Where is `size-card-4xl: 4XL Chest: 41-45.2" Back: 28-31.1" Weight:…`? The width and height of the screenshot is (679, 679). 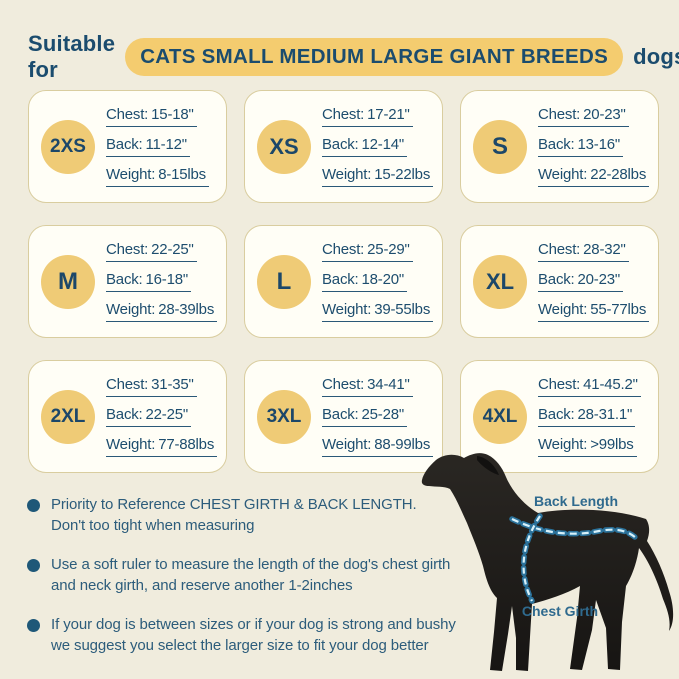 size-card-4xl: 4XL Chest: 41-45.2" Back: 28-31.1" Weight:… is located at coordinates (559, 416).